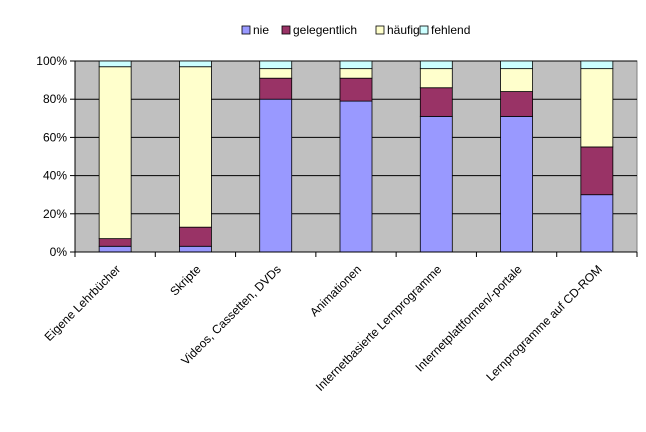 This screenshot has height=432, width=646. I want to click on y-tick-label: 40%, so click(55, 176).